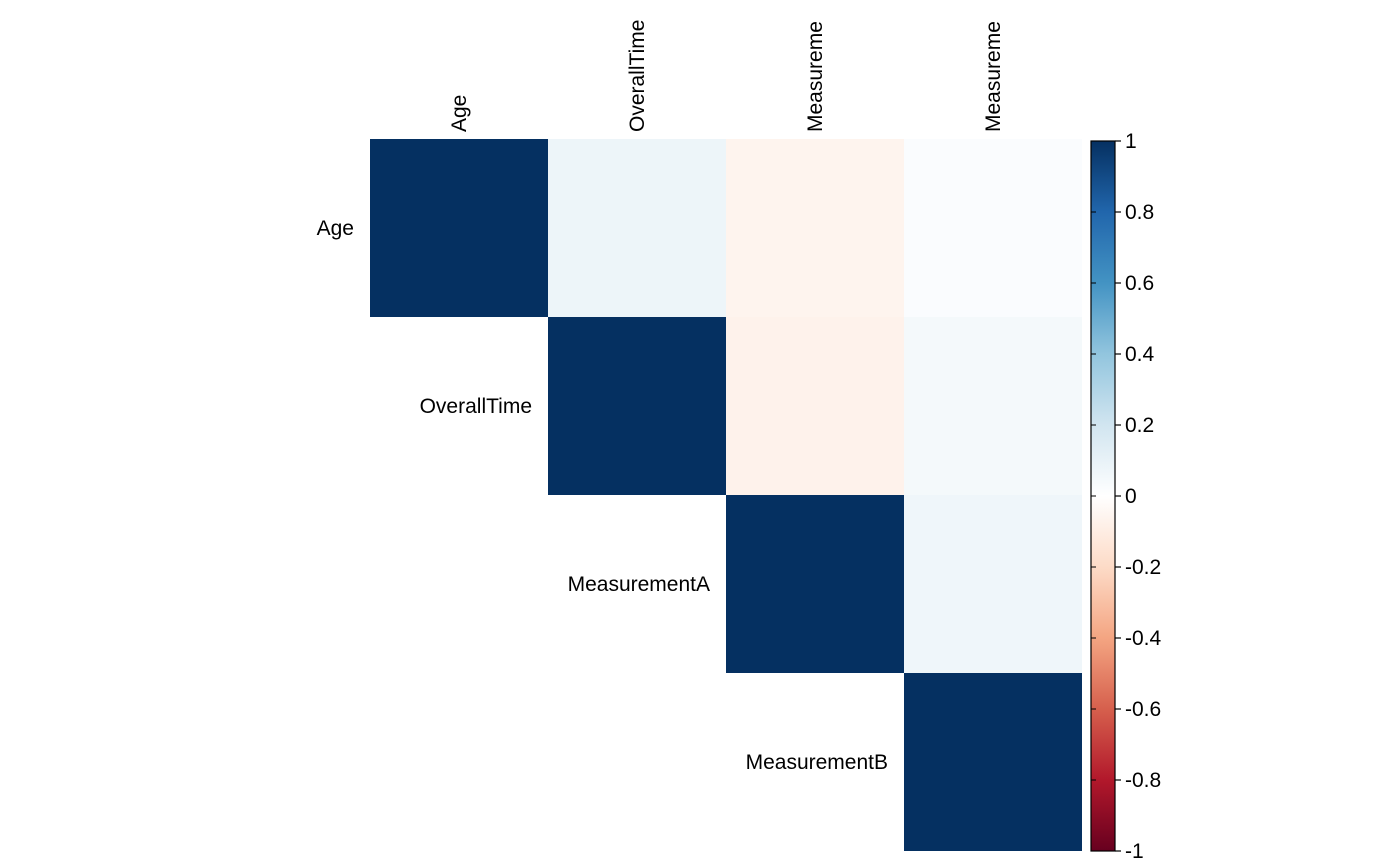 This screenshot has width=1400, height=866. Describe the element at coordinates (335, 228) in the screenshot. I see `row-label: Age` at that location.